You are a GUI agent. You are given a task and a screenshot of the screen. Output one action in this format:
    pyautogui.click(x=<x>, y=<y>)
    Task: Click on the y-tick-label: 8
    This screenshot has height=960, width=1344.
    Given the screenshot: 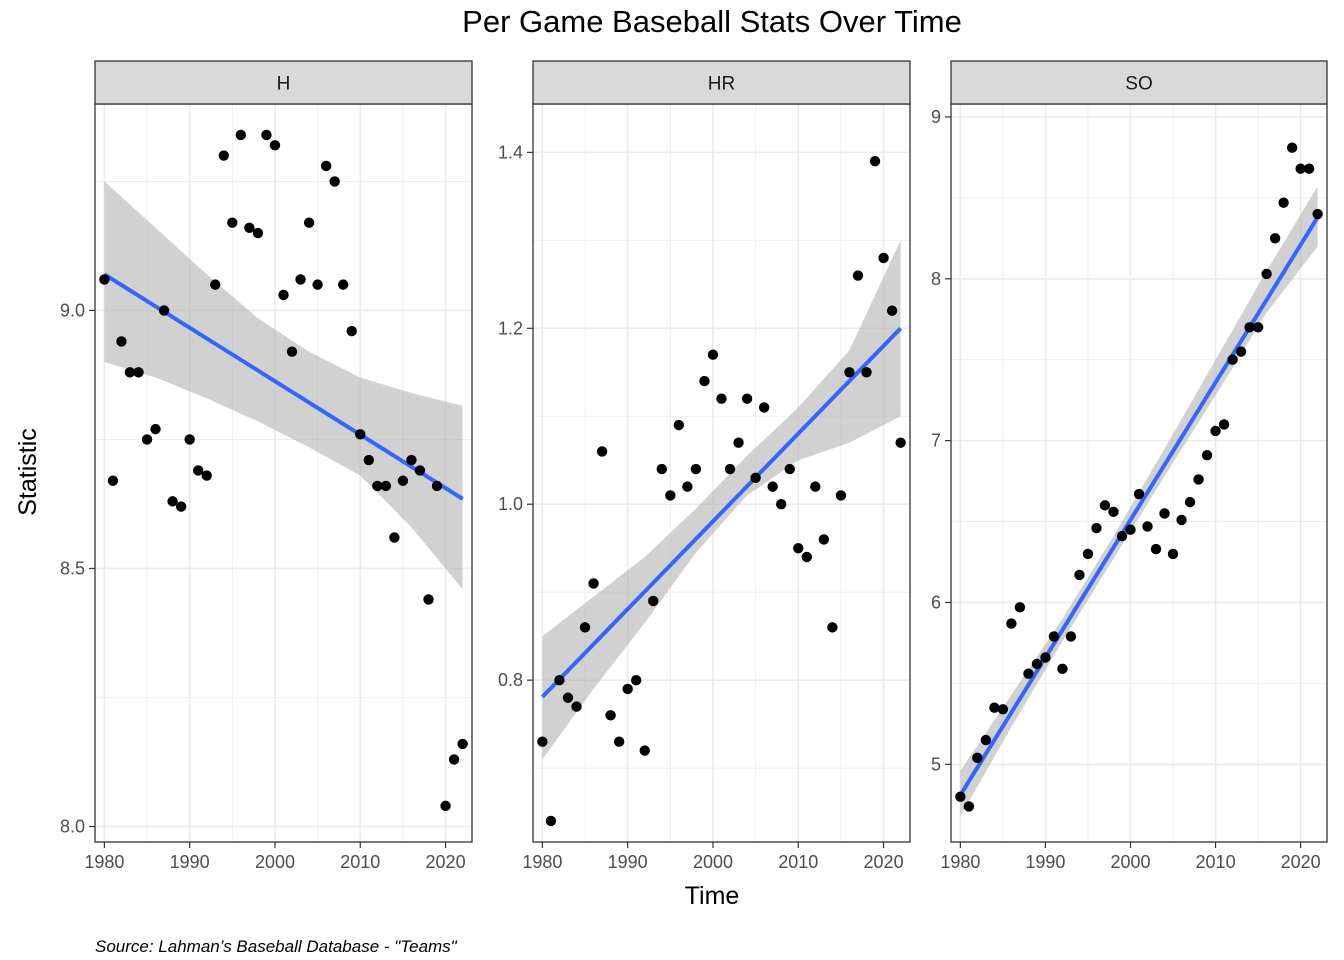 What is the action you would take?
    pyautogui.click(x=936, y=279)
    